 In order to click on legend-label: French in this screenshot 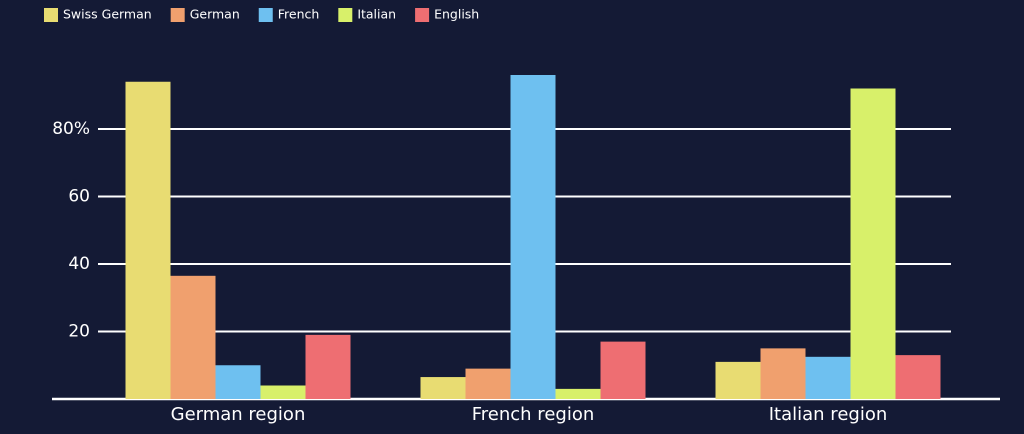, I will do `click(299, 14)`.